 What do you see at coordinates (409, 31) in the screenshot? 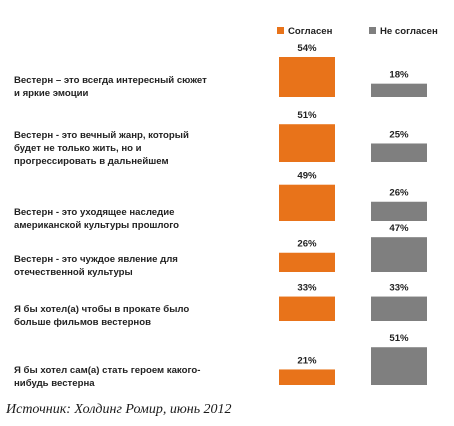
I see `legend-label-2: Не согласен` at bounding box center [409, 31].